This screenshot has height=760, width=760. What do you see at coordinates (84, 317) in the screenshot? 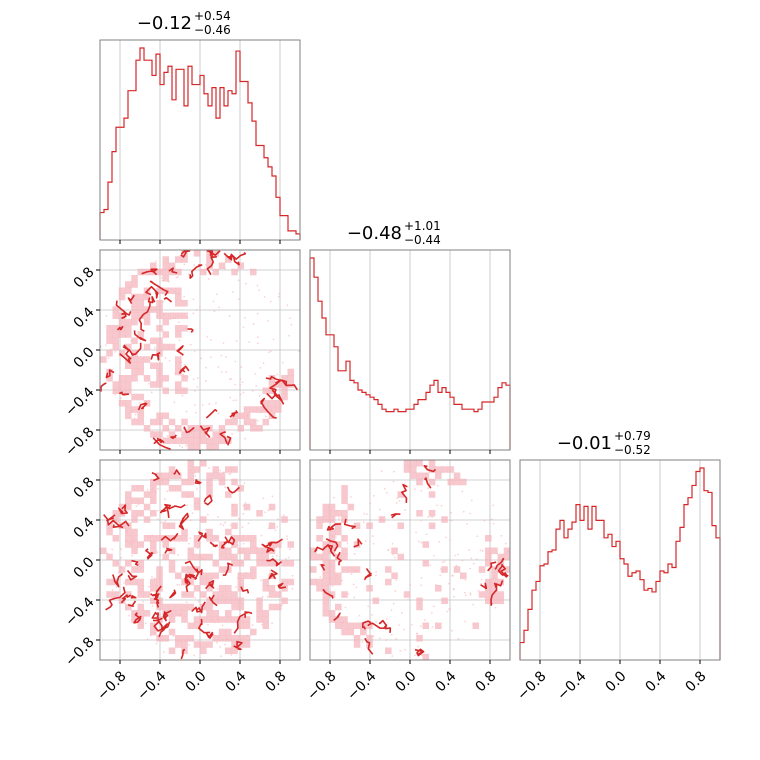
I see `scatter-1-2-ytick-label: 0.4` at bounding box center [84, 317].